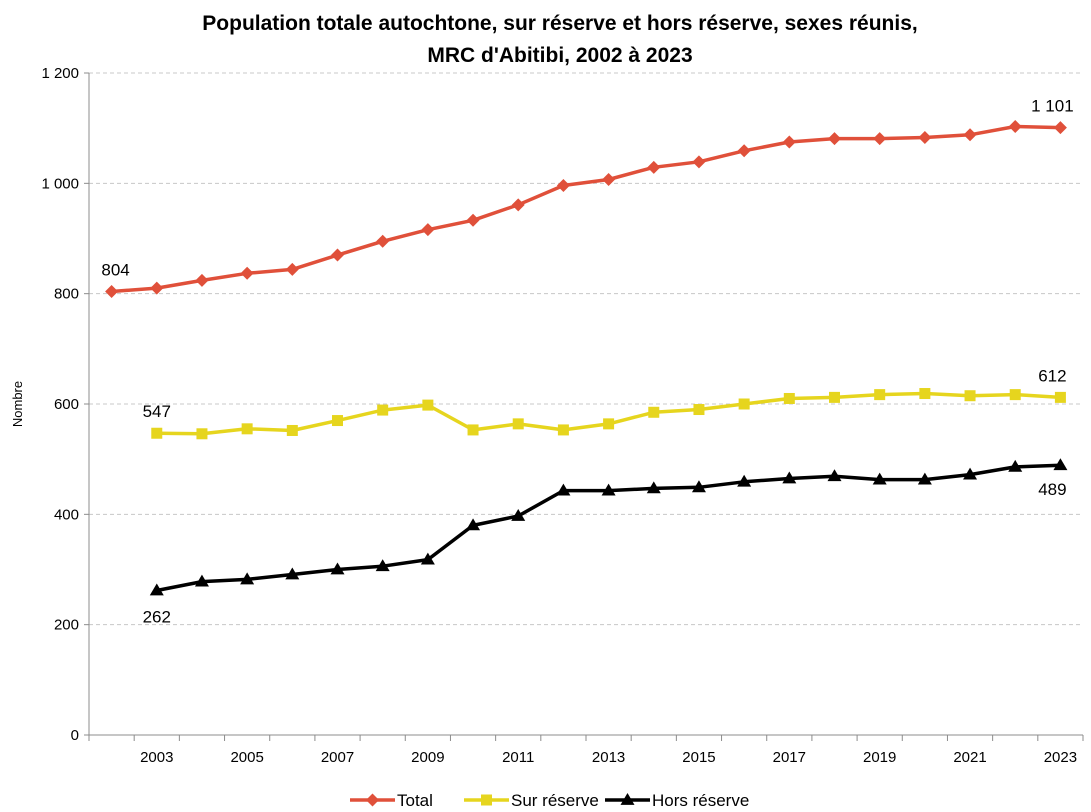 The width and height of the screenshot is (1091, 812). I want to click on legend-item-1: Sur réserve, so click(531, 800).